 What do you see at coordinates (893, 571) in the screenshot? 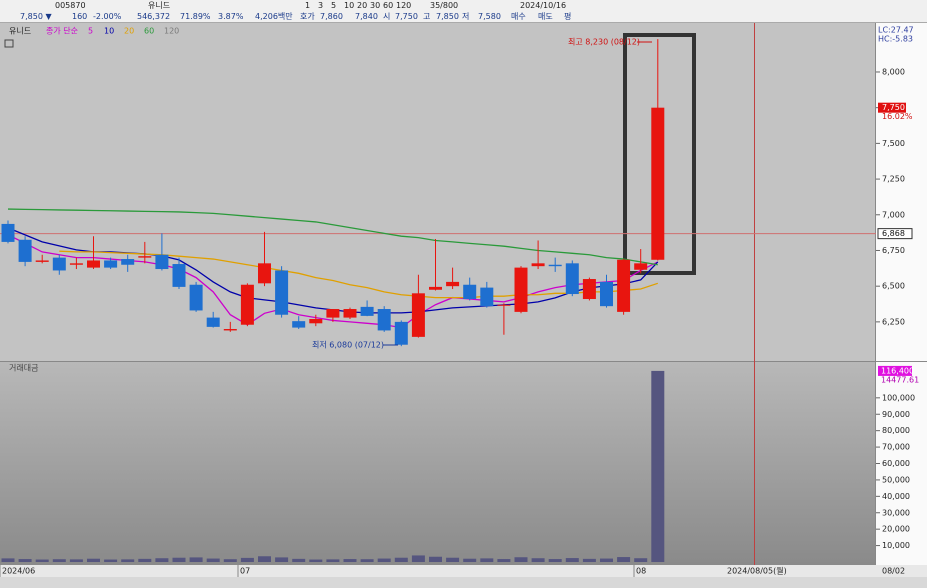
I see `right-date: 08/02` at bounding box center [893, 571].